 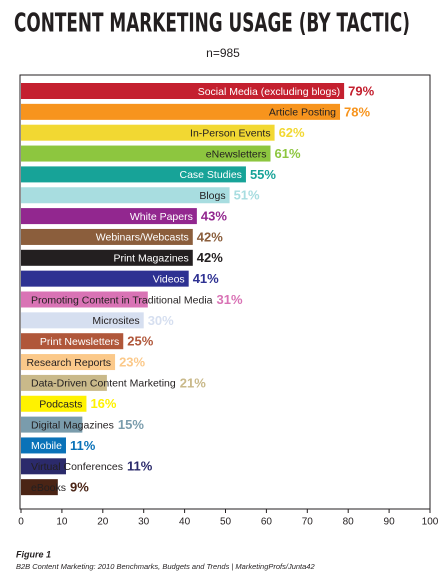 What do you see at coordinates (60, 405) in the screenshot?
I see `category-label: Podcasts` at bounding box center [60, 405].